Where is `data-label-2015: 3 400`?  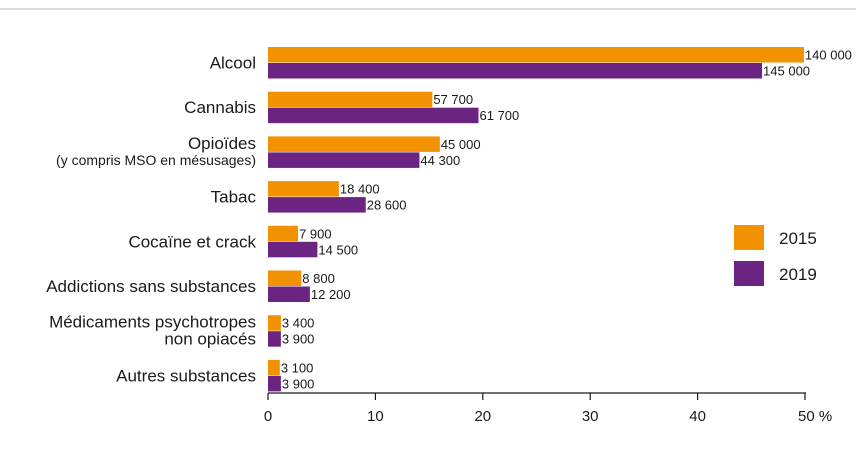
data-label-2015: 3 400 is located at coordinates (298, 323).